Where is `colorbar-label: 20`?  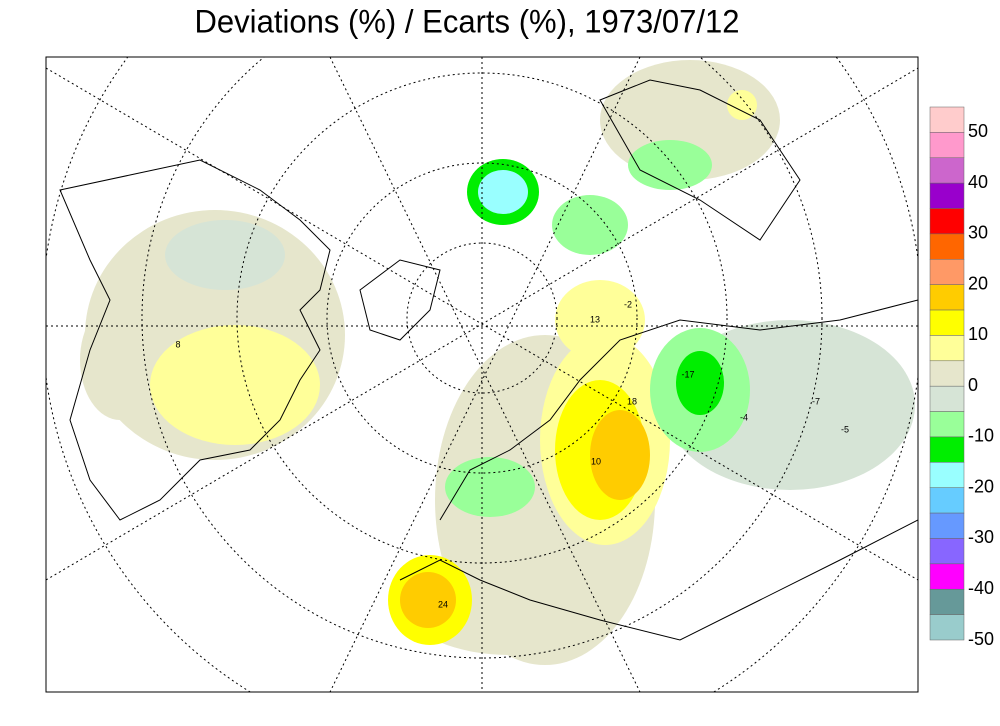
colorbar-label: 20 is located at coordinates (978, 283).